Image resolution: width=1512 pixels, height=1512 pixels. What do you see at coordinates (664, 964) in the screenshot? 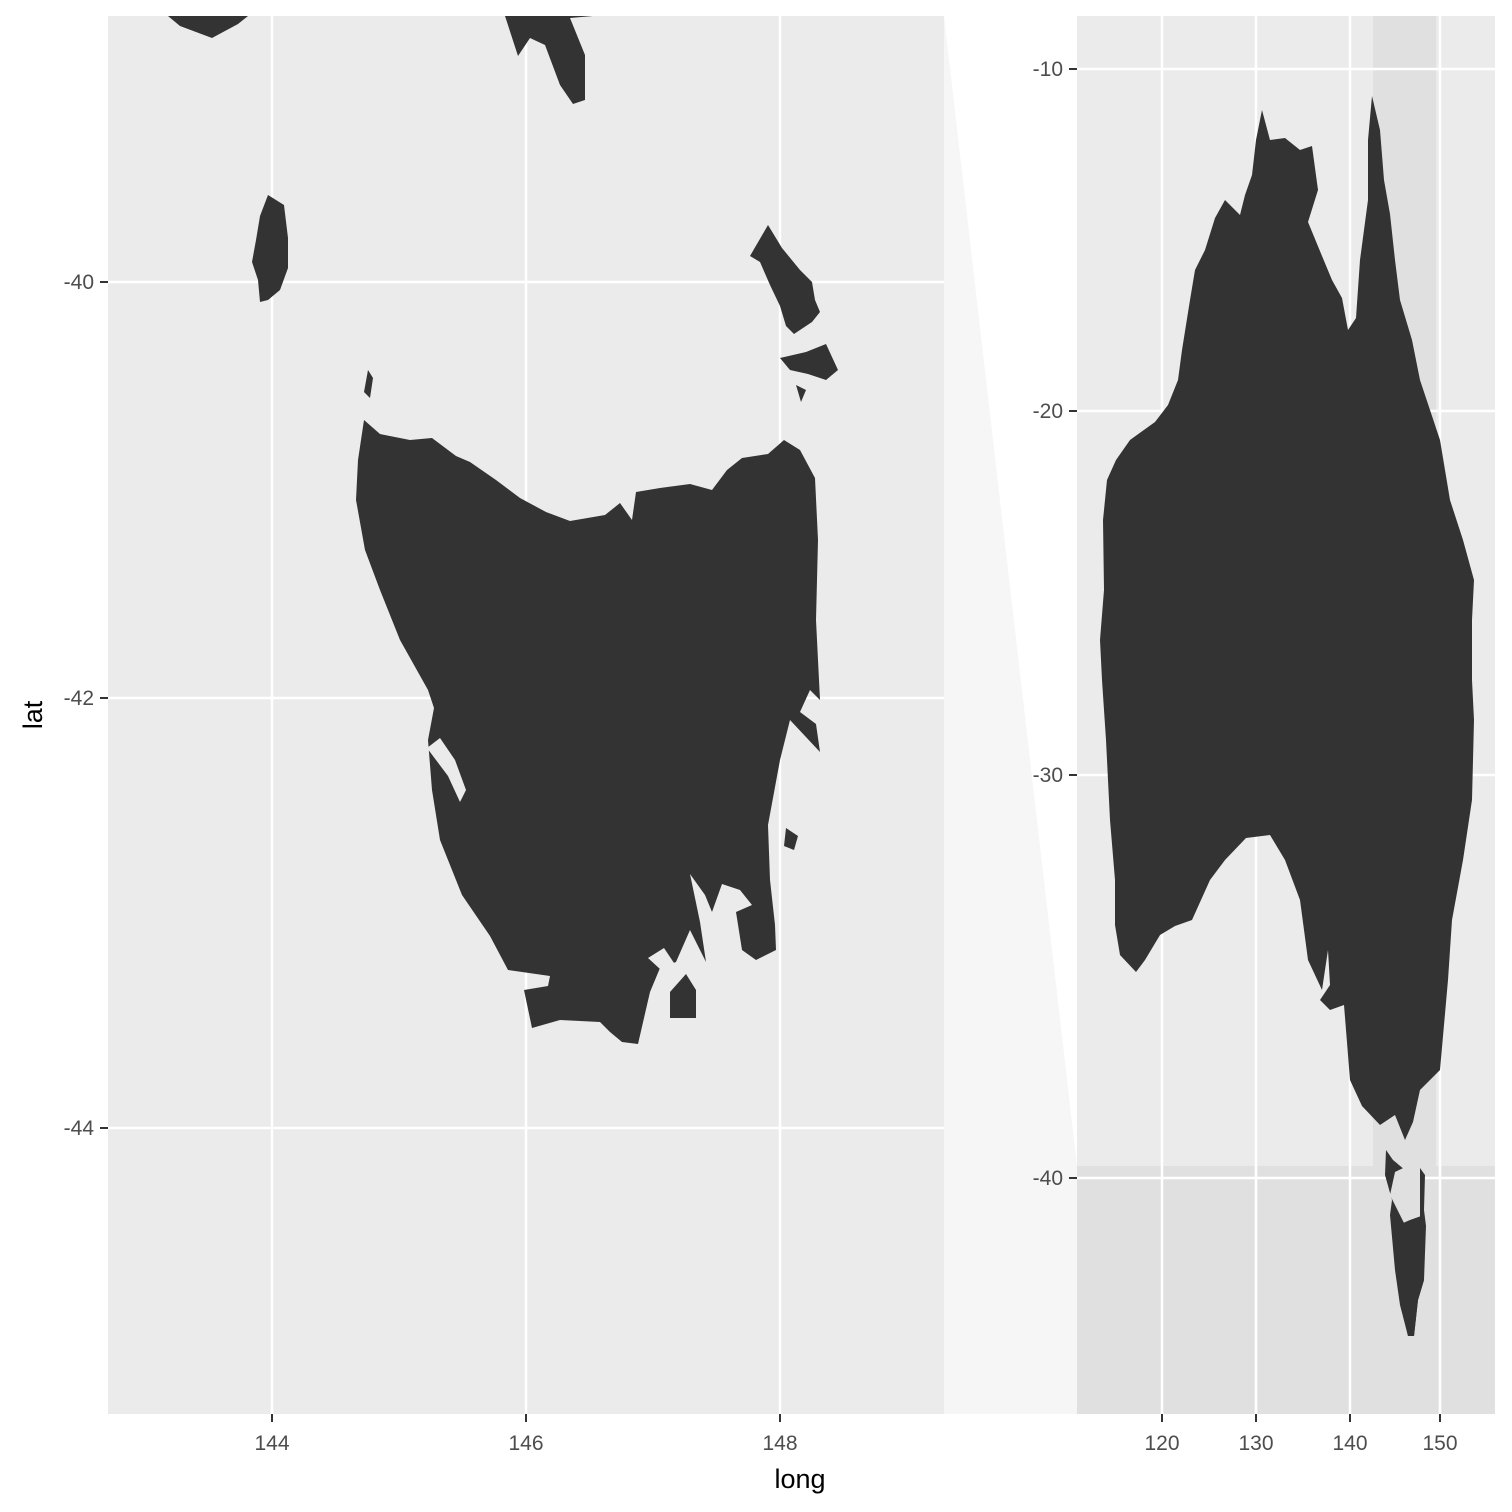
I see `southeast-inlet` at bounding box center [664, 964].